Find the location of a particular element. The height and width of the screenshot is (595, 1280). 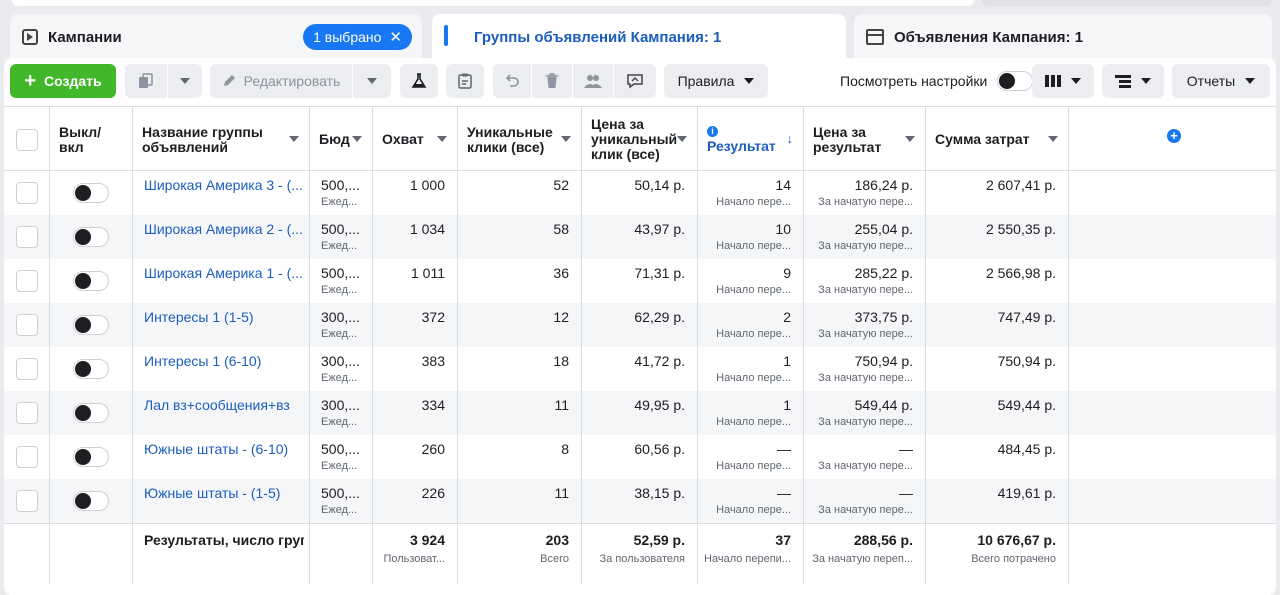

header-budget-label: Бюд is located at coordinates (334, 139).